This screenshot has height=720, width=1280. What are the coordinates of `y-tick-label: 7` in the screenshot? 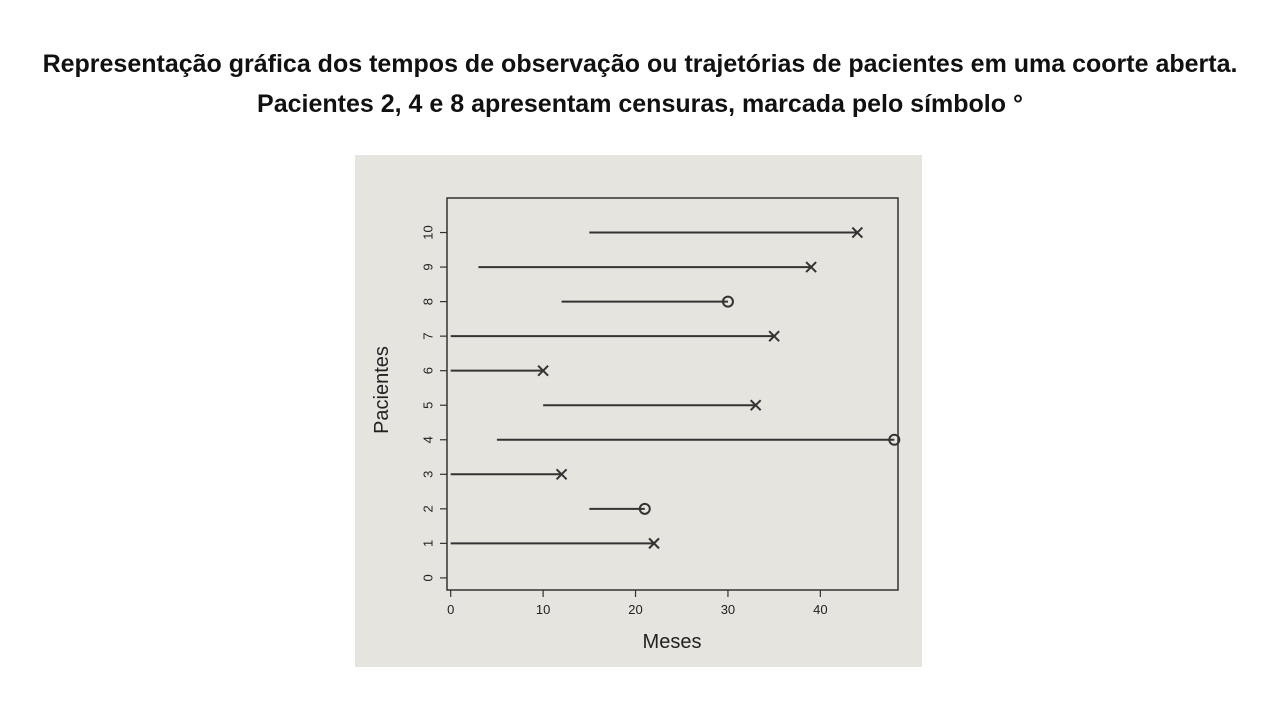 It's located at (427, 336).